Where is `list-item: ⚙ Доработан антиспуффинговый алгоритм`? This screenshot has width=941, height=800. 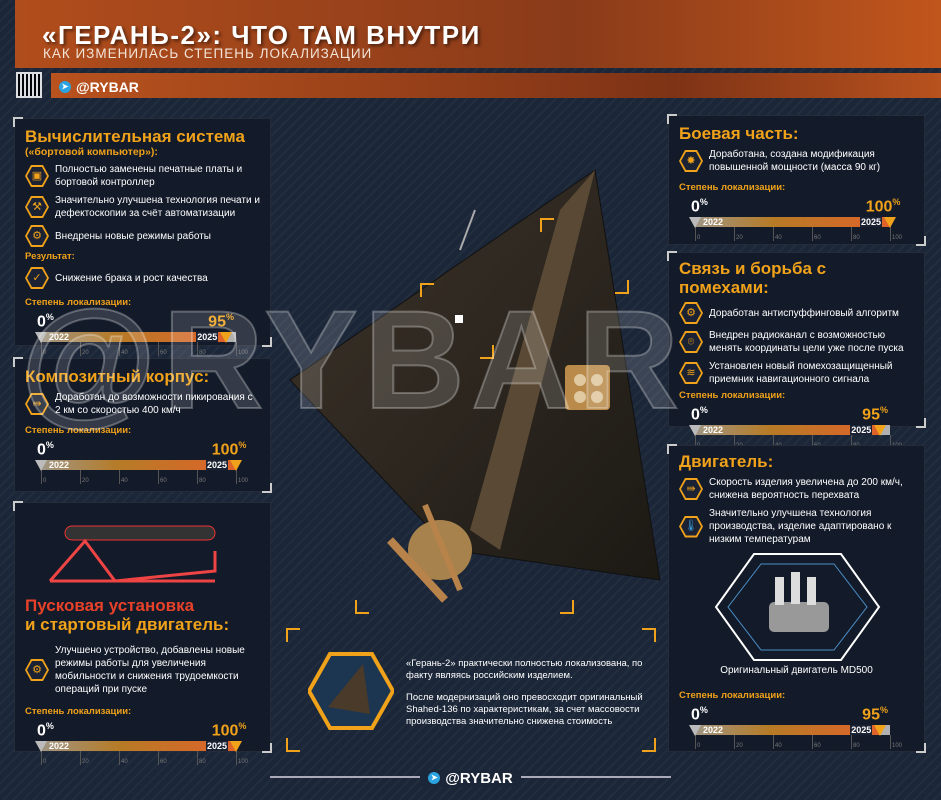 list-item: ⚙ Доработан антиспуффинговый алгоритм is located at coordinates (796, 313).